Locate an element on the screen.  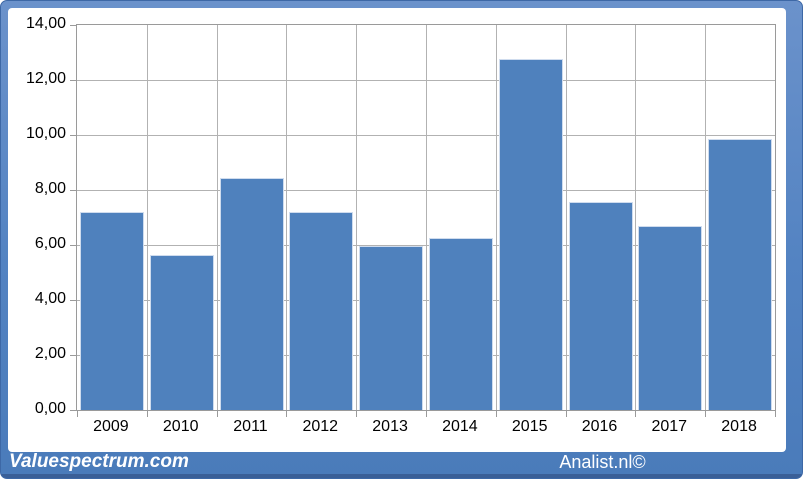
bar-2013 is located at coordinates (391, 328).